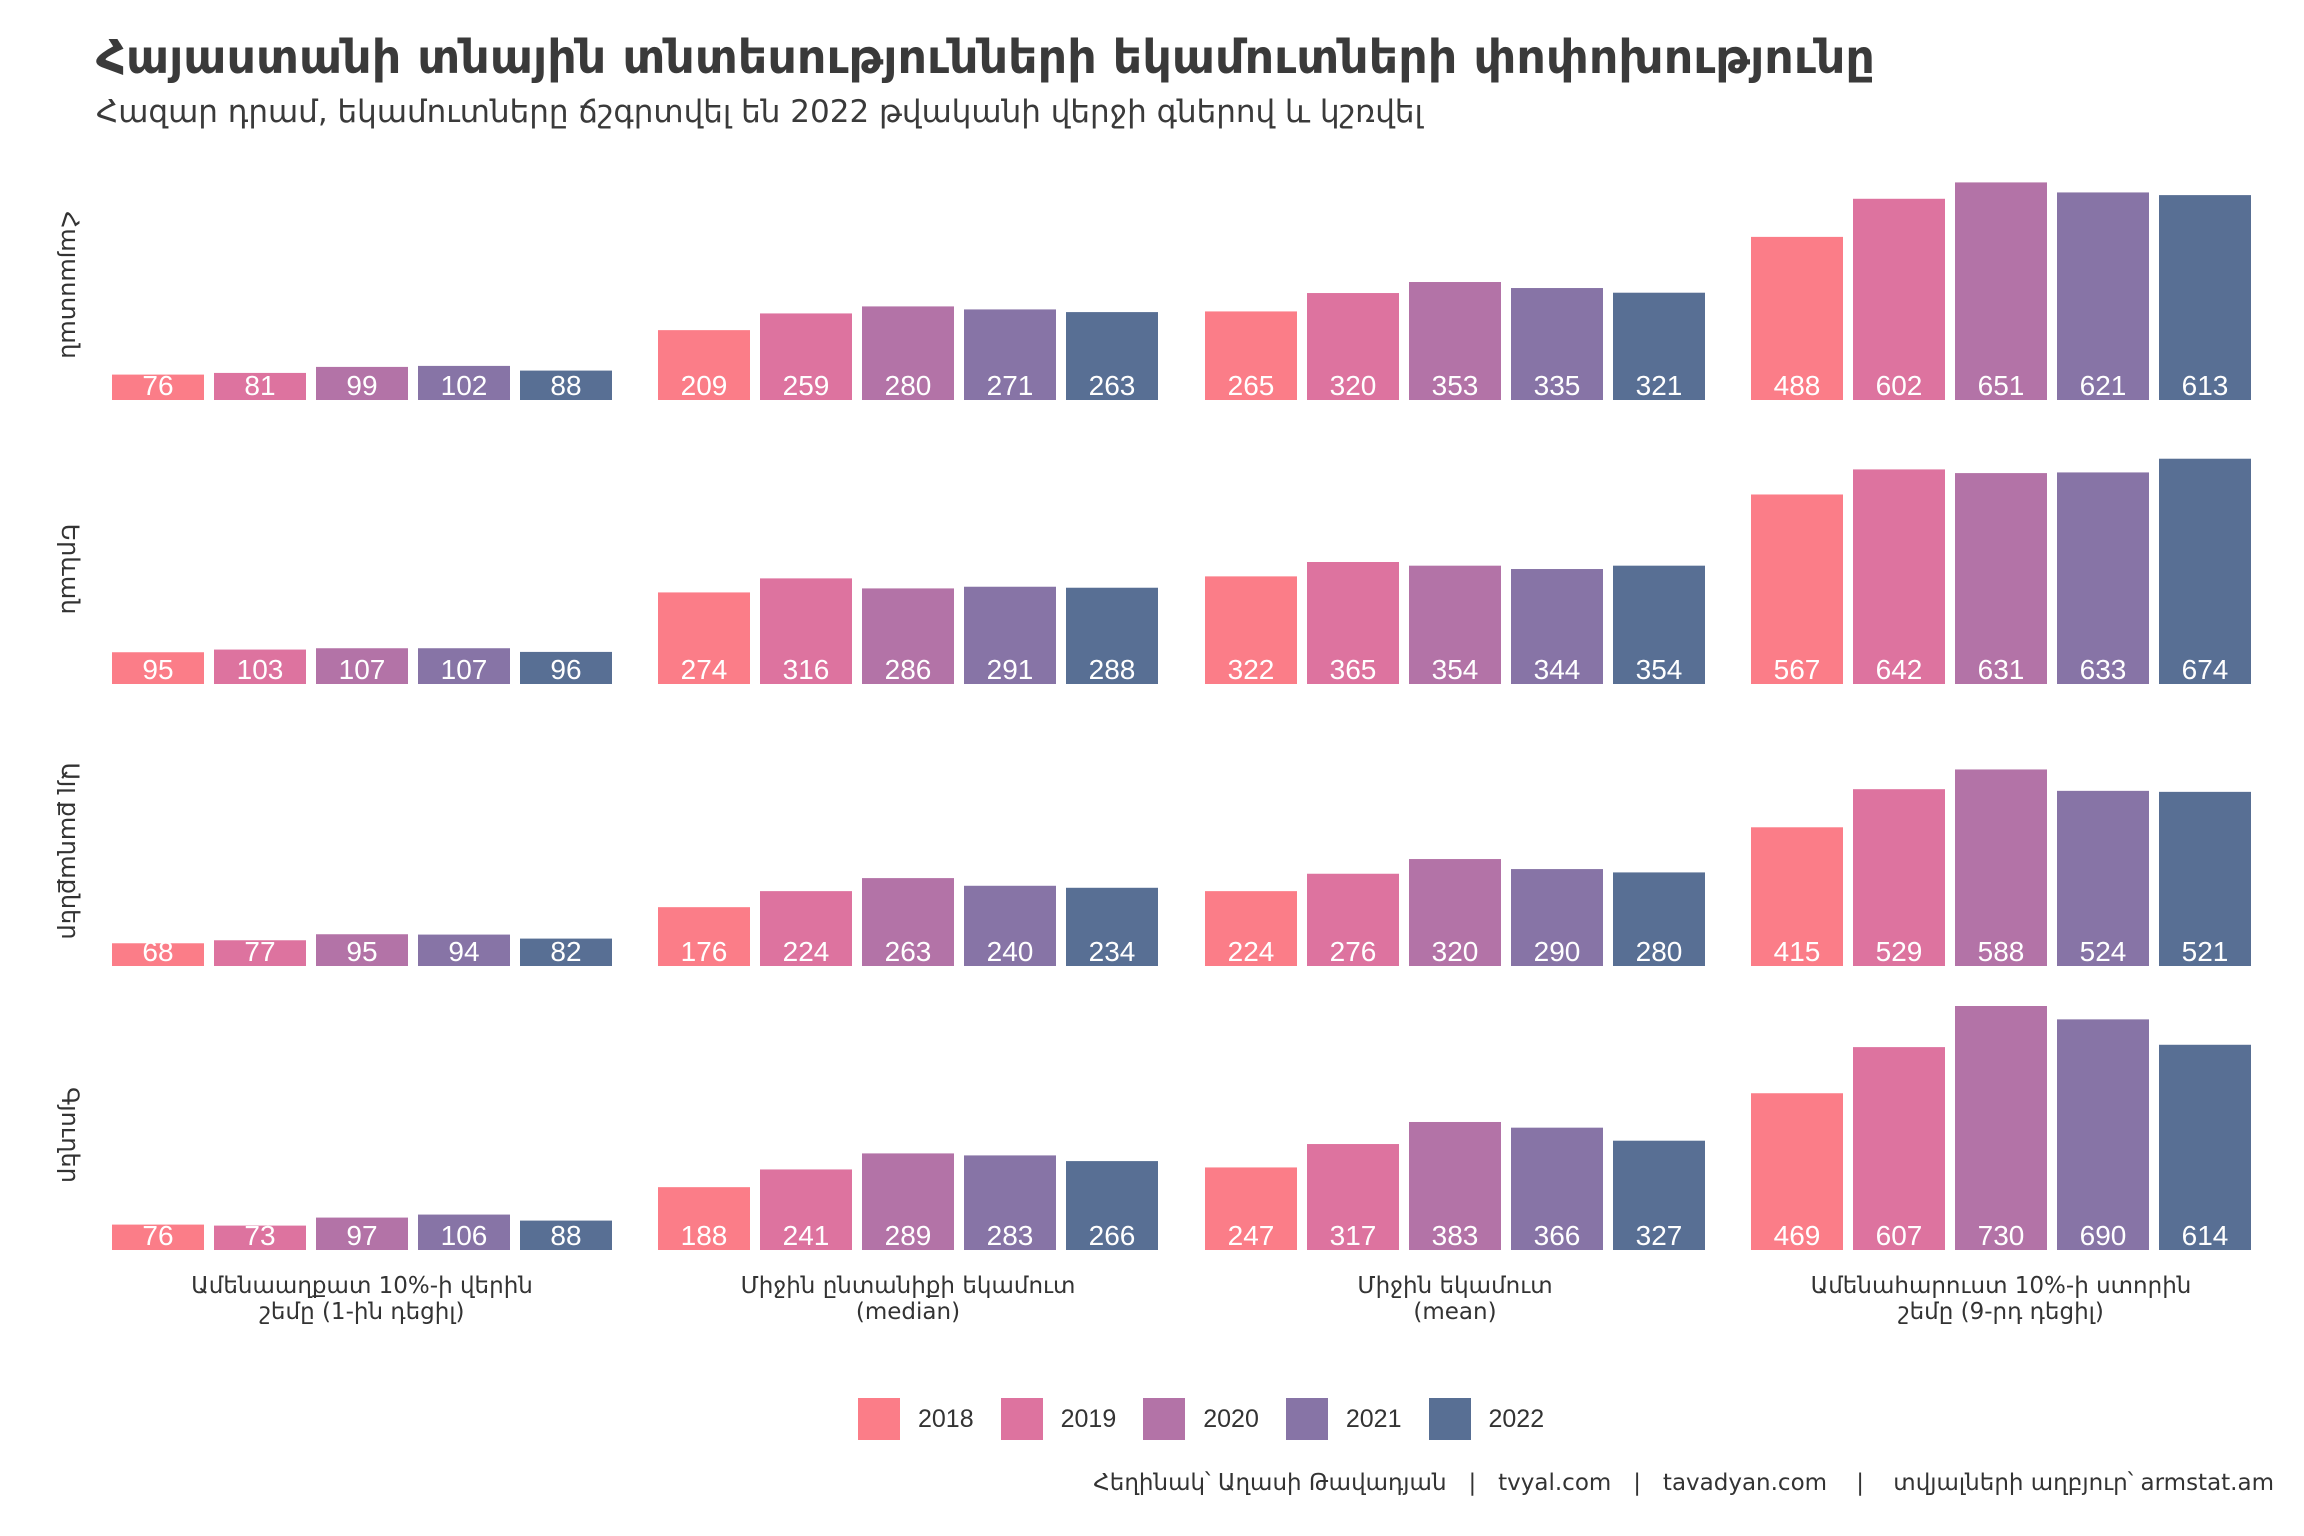  What do you see at coordinates (1899, 385) in the screenshot?
I see `bar-value-label: 602` at bounding box center [1899, 385].